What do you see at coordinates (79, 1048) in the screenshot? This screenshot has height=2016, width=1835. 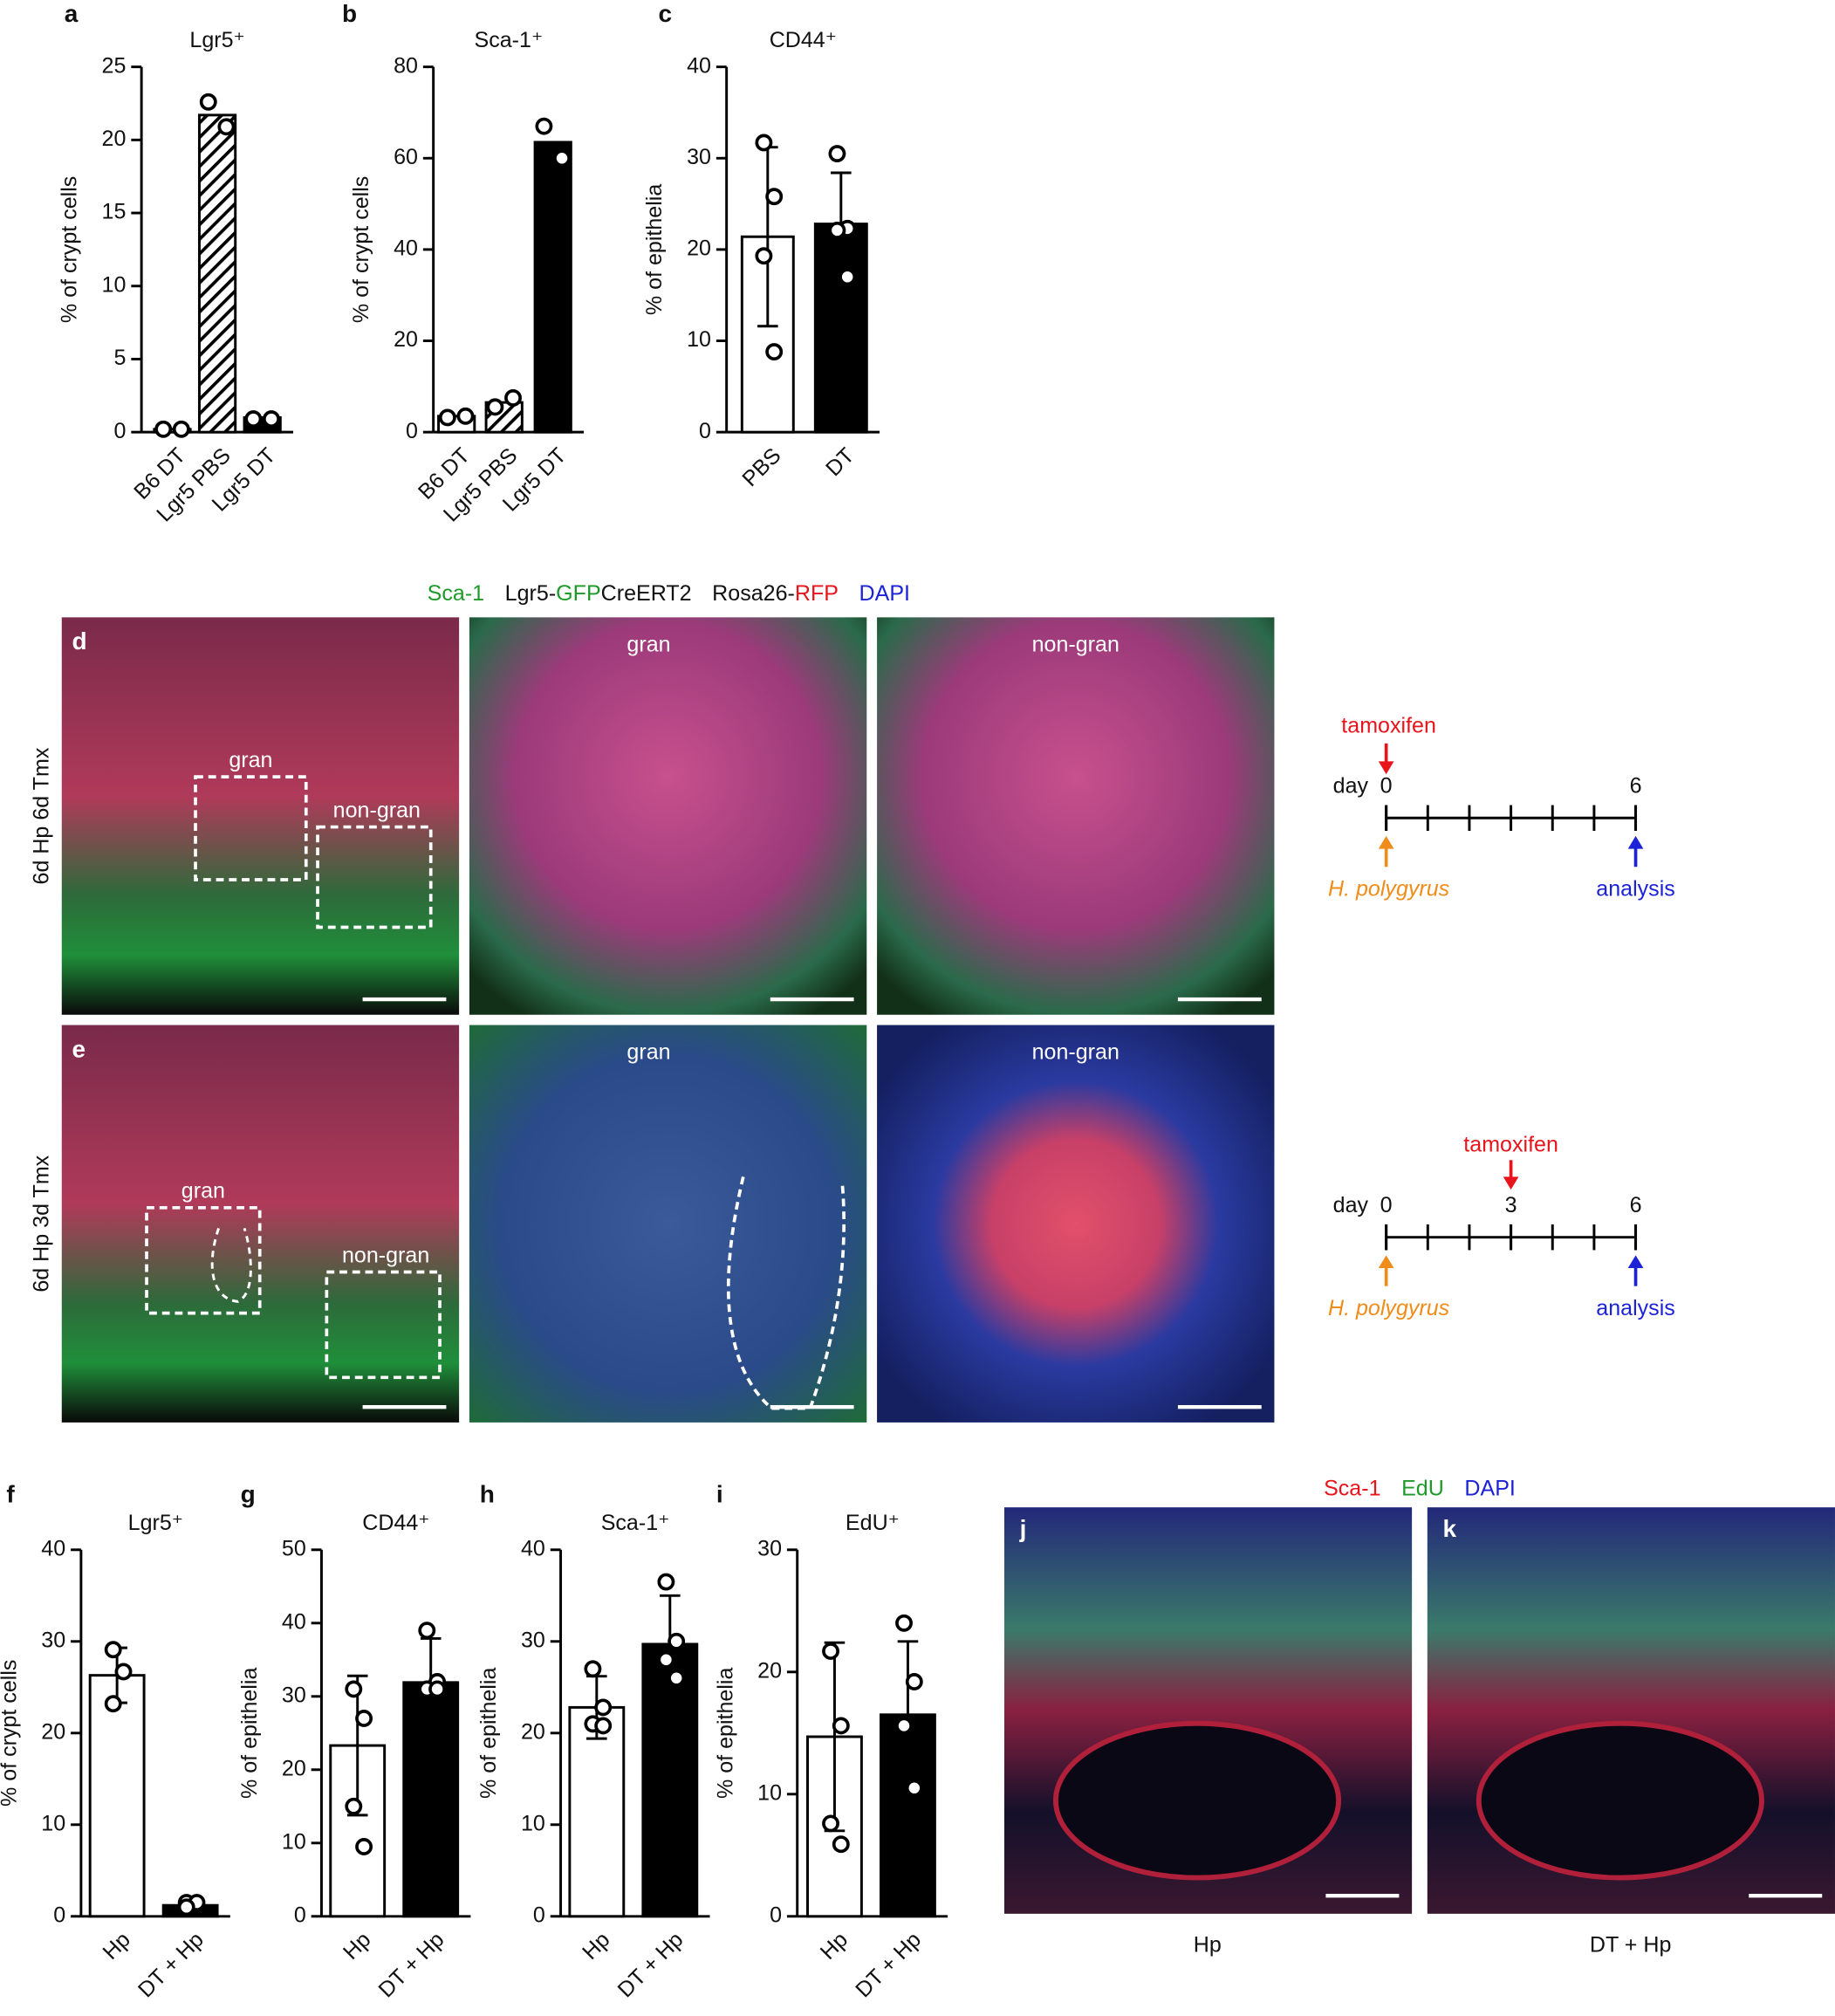 I see `panel-letter: e` at bounding box center [79, 1048].